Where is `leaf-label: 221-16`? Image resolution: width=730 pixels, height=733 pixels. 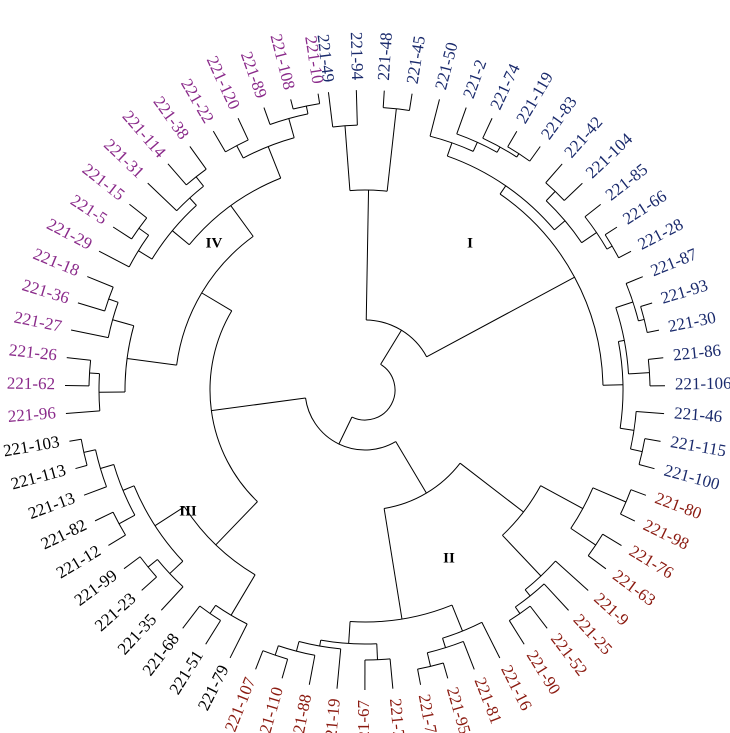
leaf-label: 221-16 is located at coordinates (516, 688).